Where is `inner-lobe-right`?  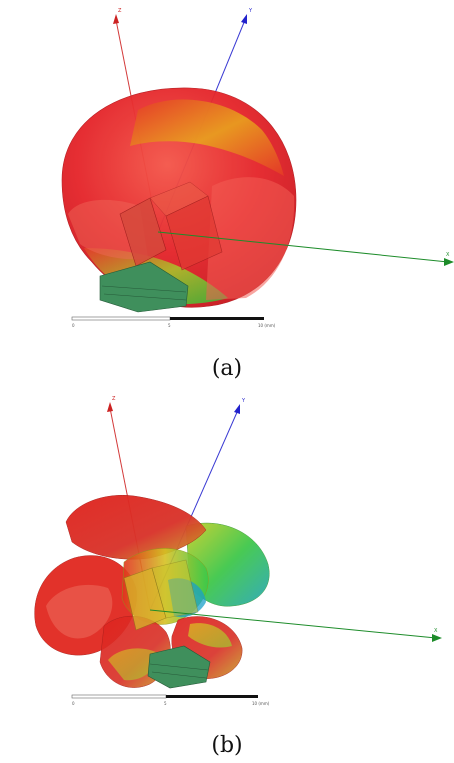
inner-lobe-right is located at coordinates (250, 238).